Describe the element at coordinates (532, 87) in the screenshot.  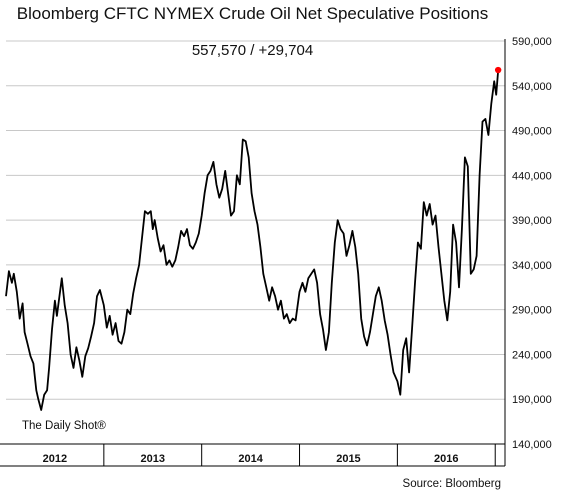
I see `y-tick-label: 540,000` at that location.